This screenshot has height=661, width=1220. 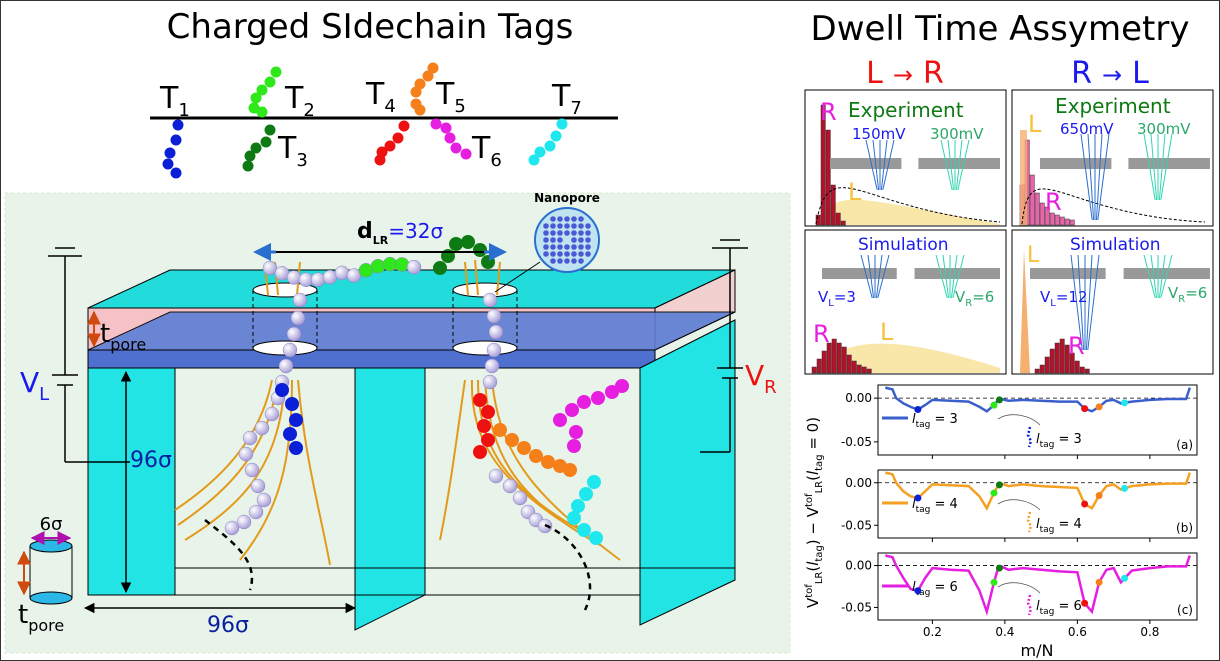 I want to click on battery-right, so click(x=724, y=346).